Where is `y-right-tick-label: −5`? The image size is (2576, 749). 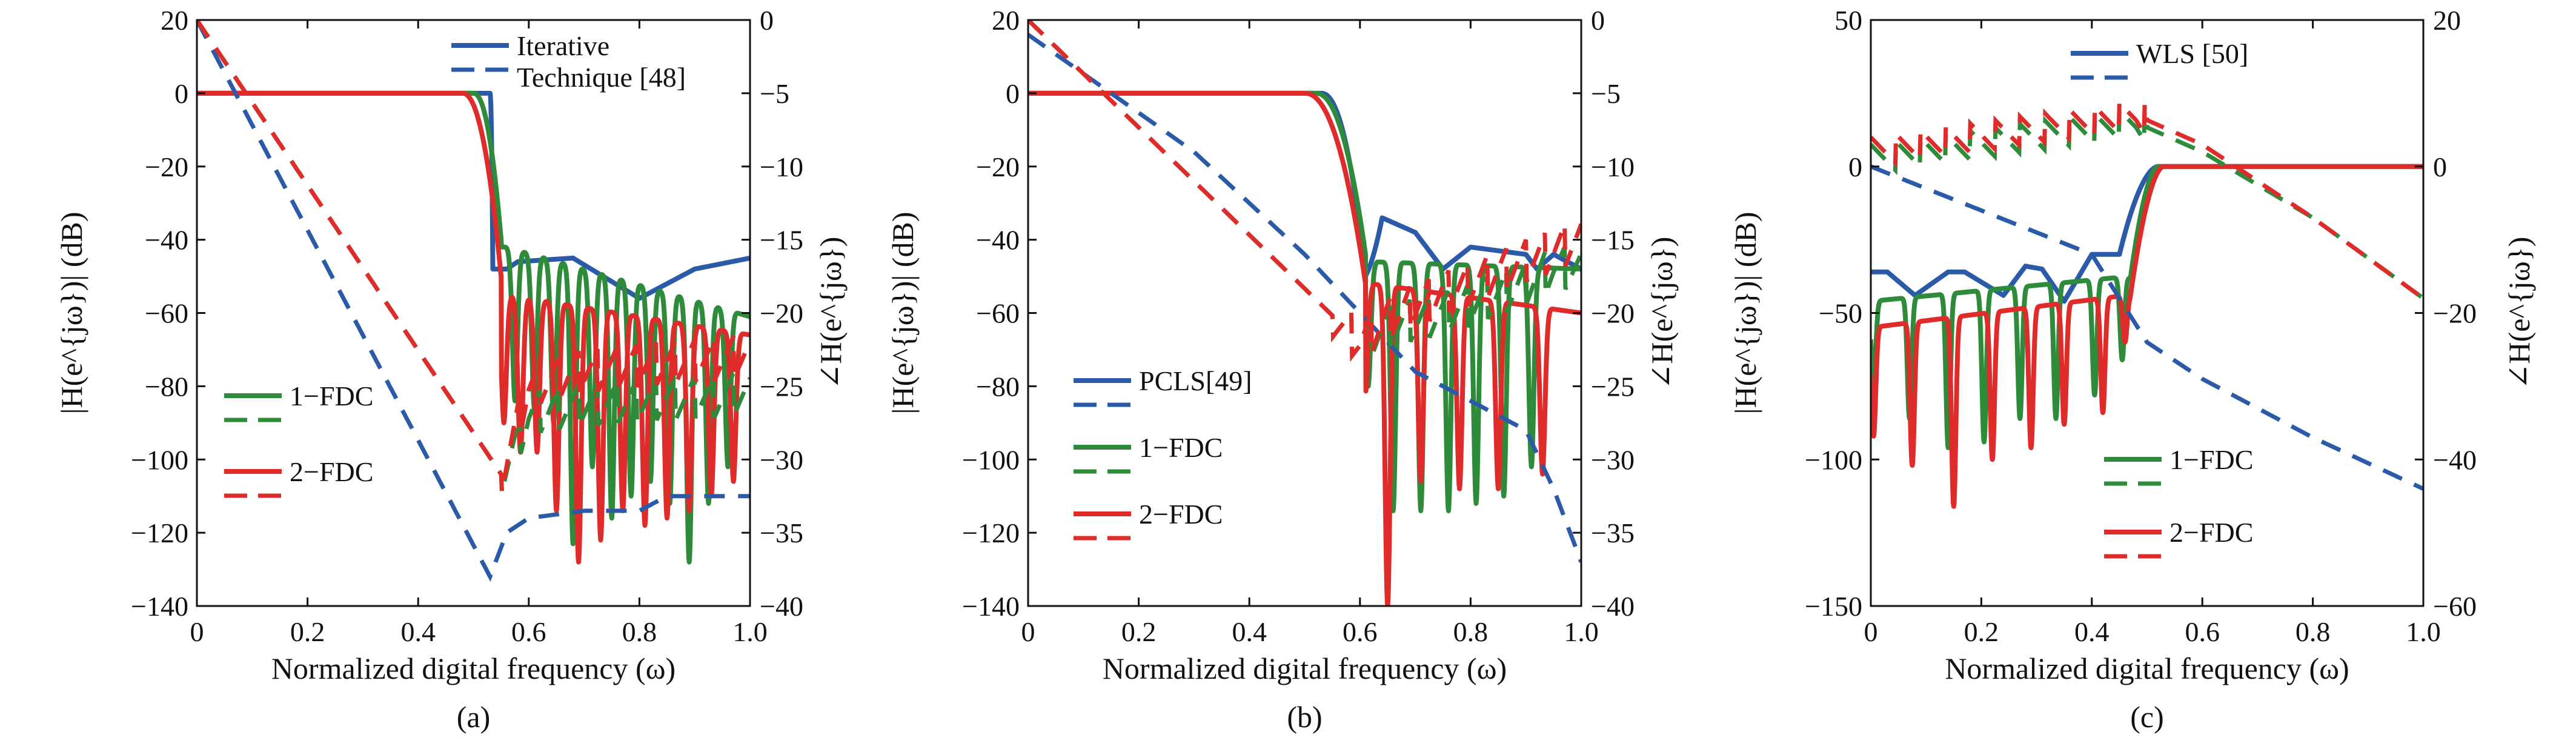
y-right-tick-label: −5 is located at coordinates (774, 93).